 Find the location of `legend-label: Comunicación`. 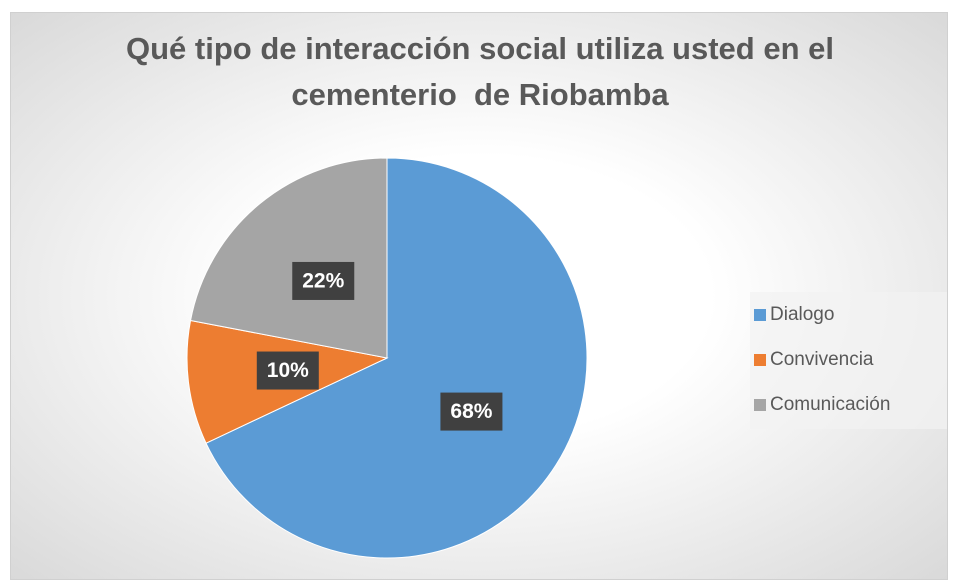

legend-label: Comunicación is located at coordinates (830, 404).